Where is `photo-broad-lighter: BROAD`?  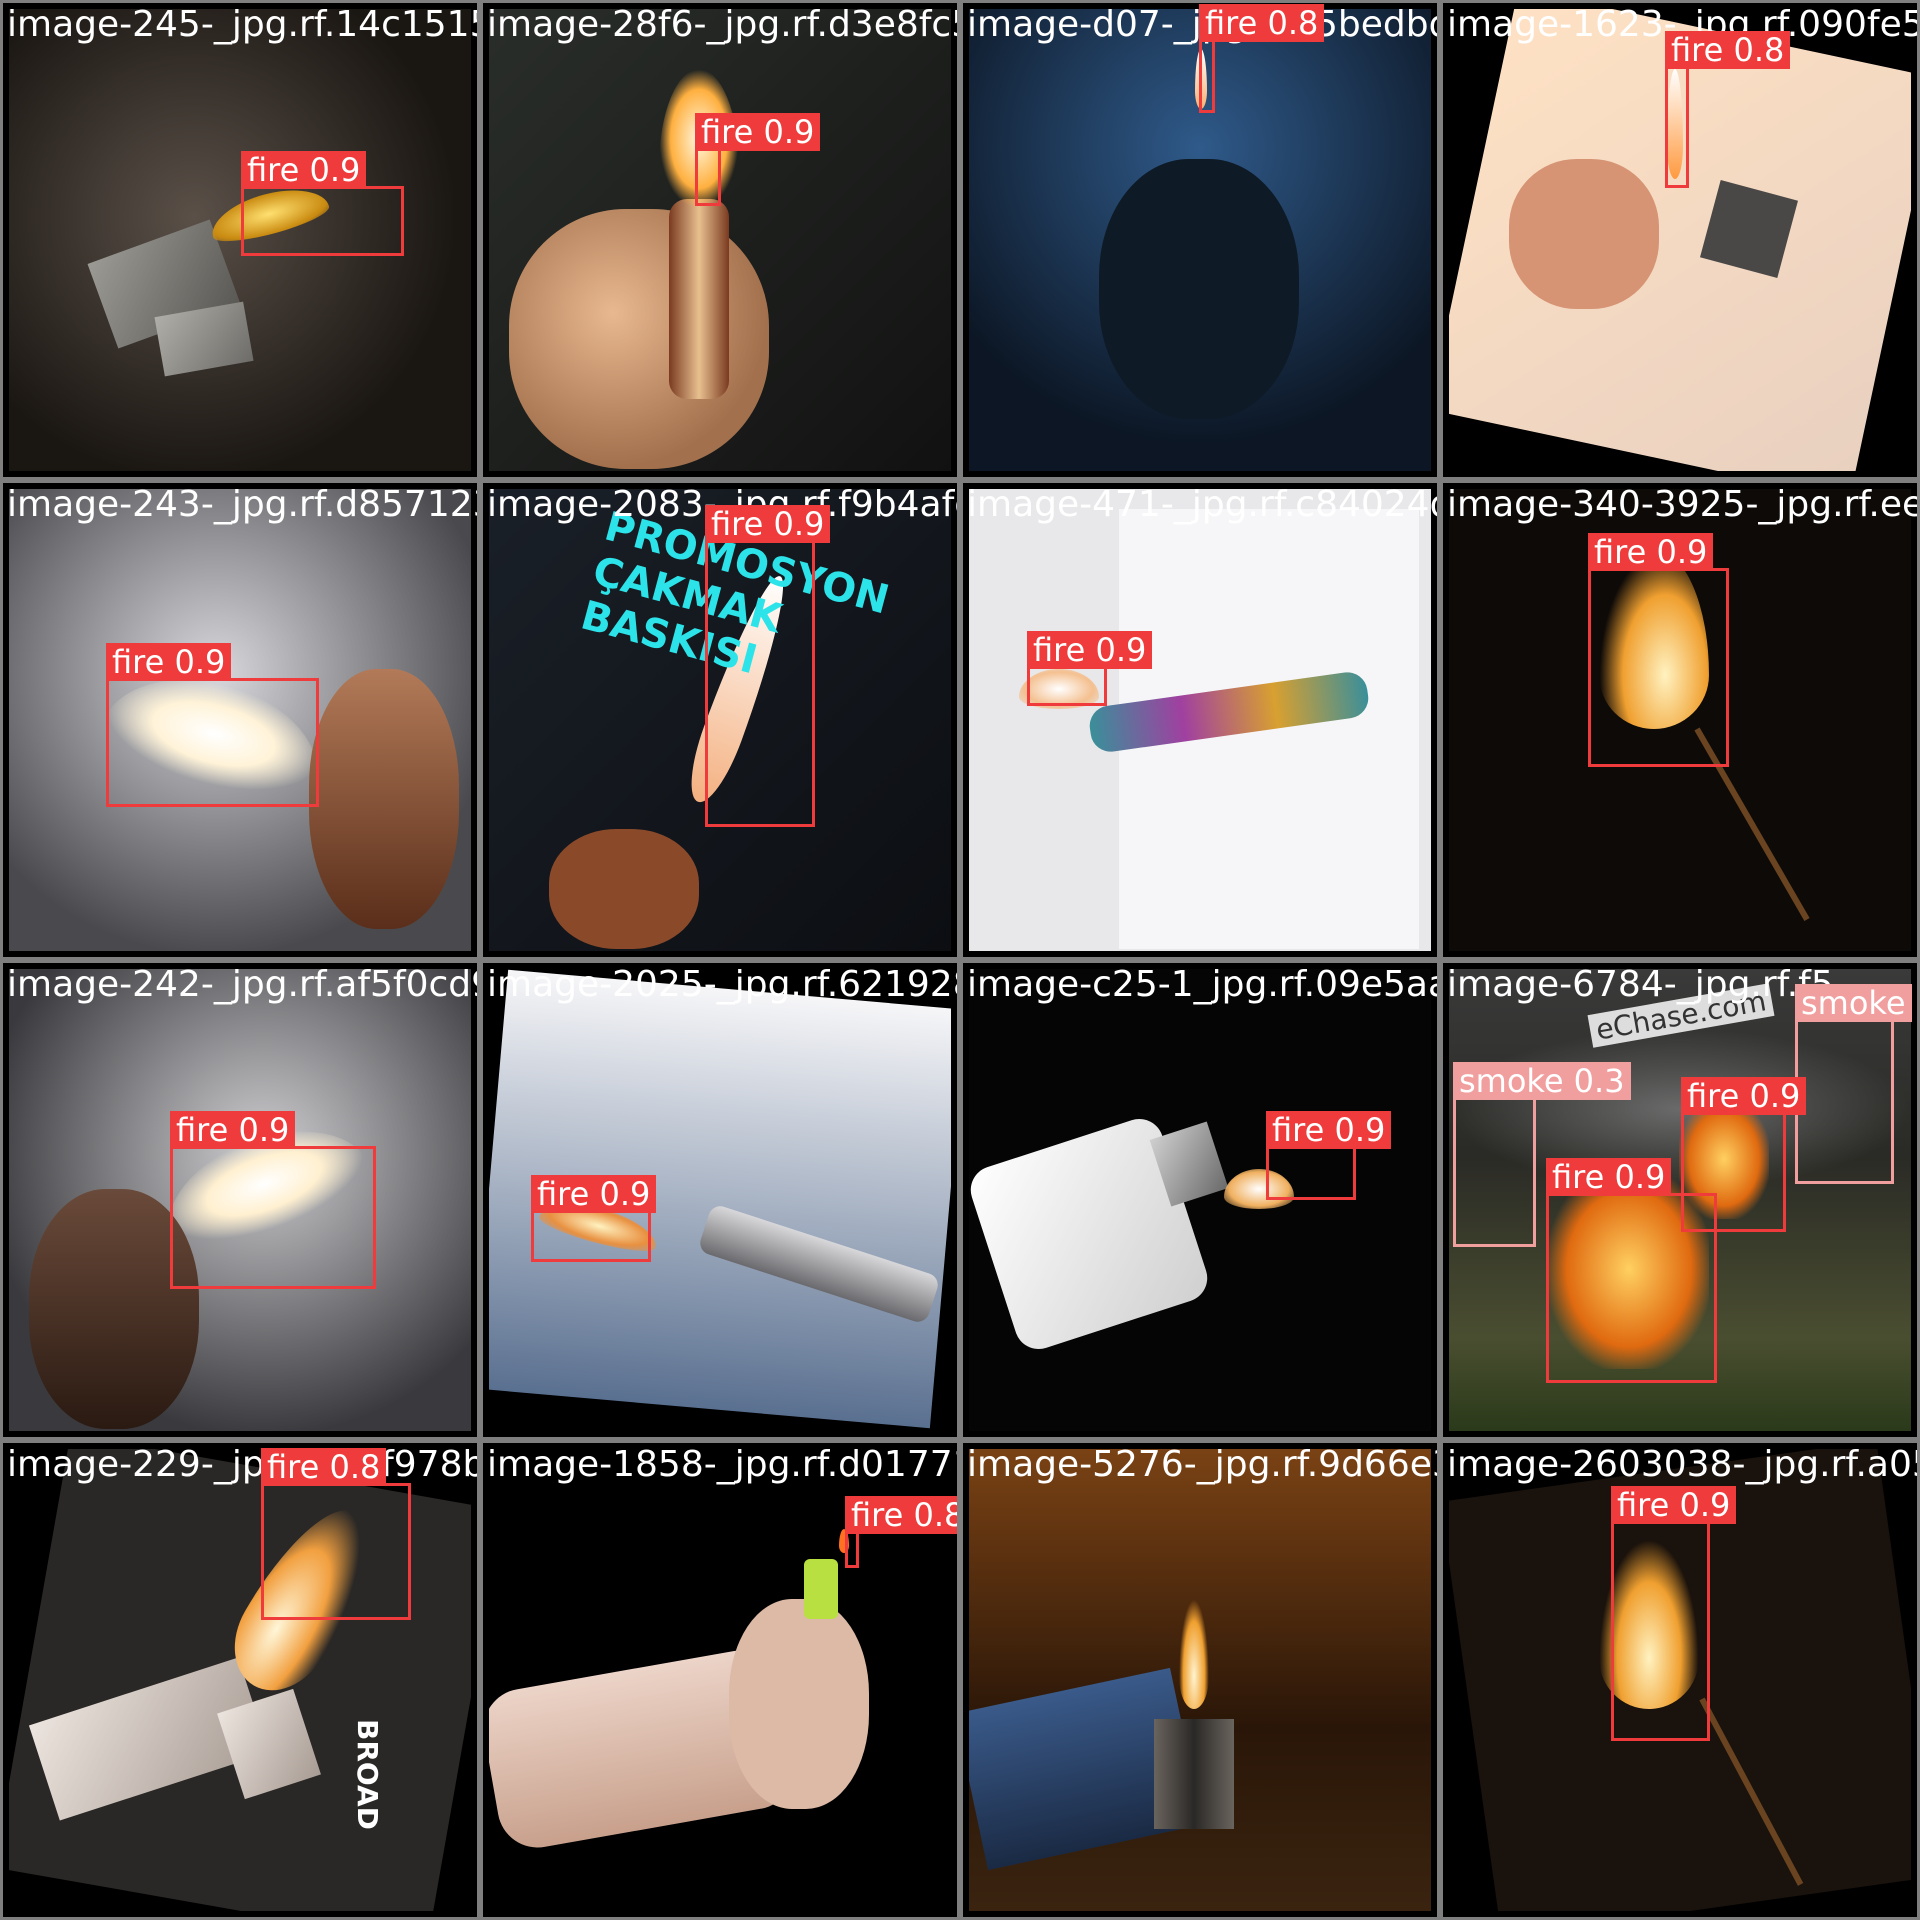 photo-broad-lighter: BROAD is located at coordinates (240, 1680).